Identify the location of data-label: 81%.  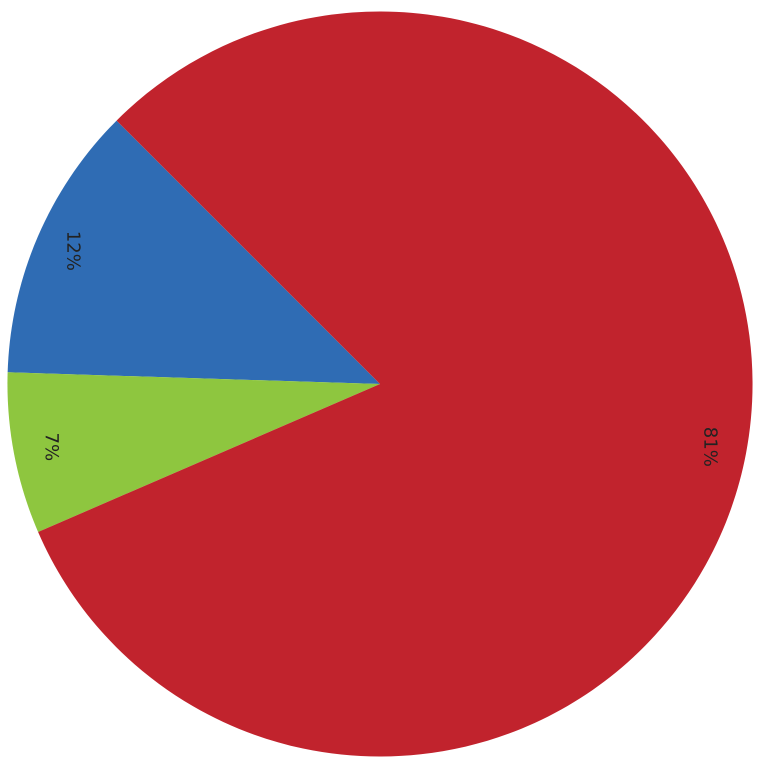
(711, 447).